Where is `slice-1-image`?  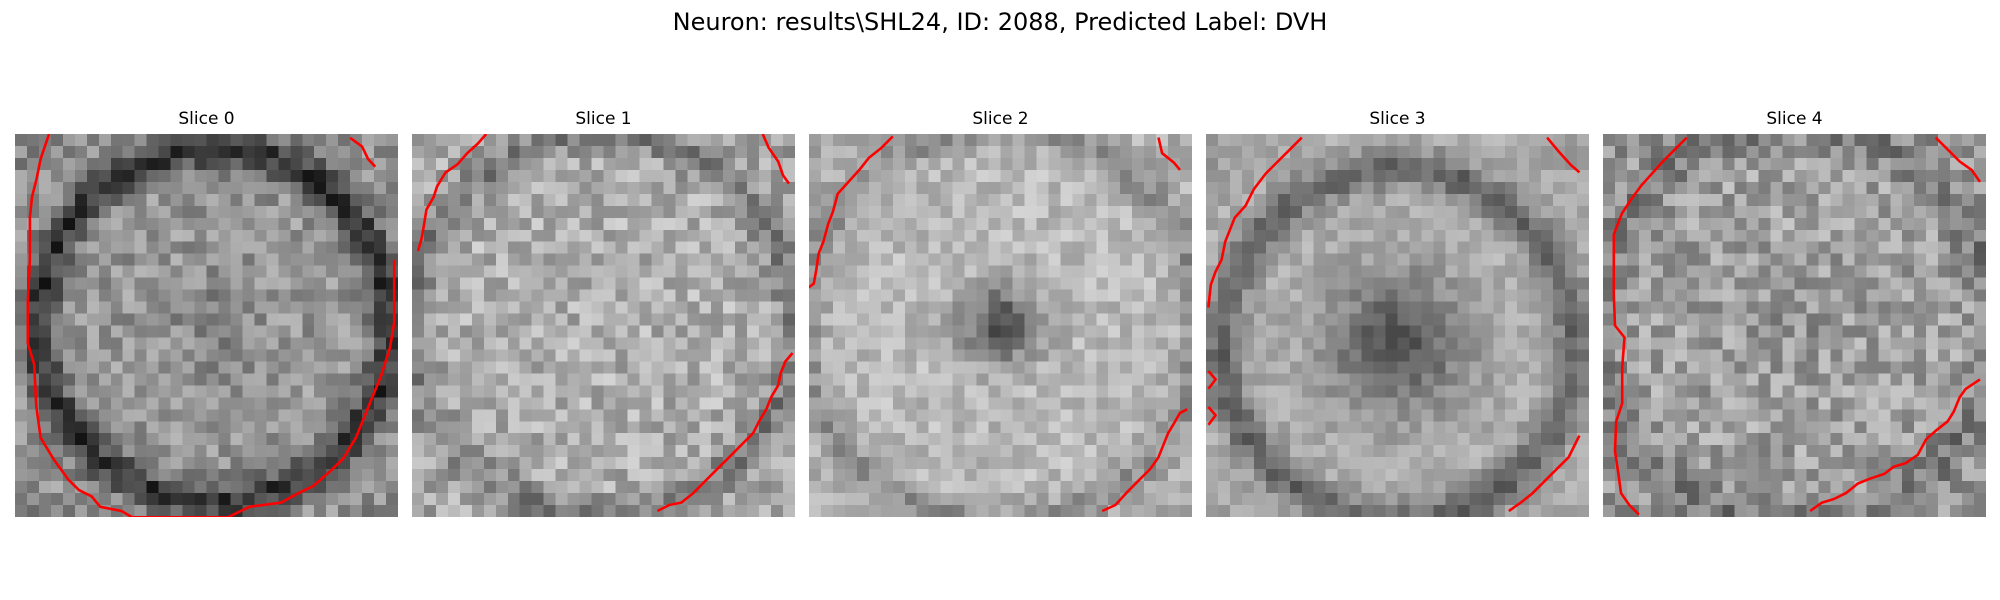
slice-1-image is located at coordinates (603, 325).